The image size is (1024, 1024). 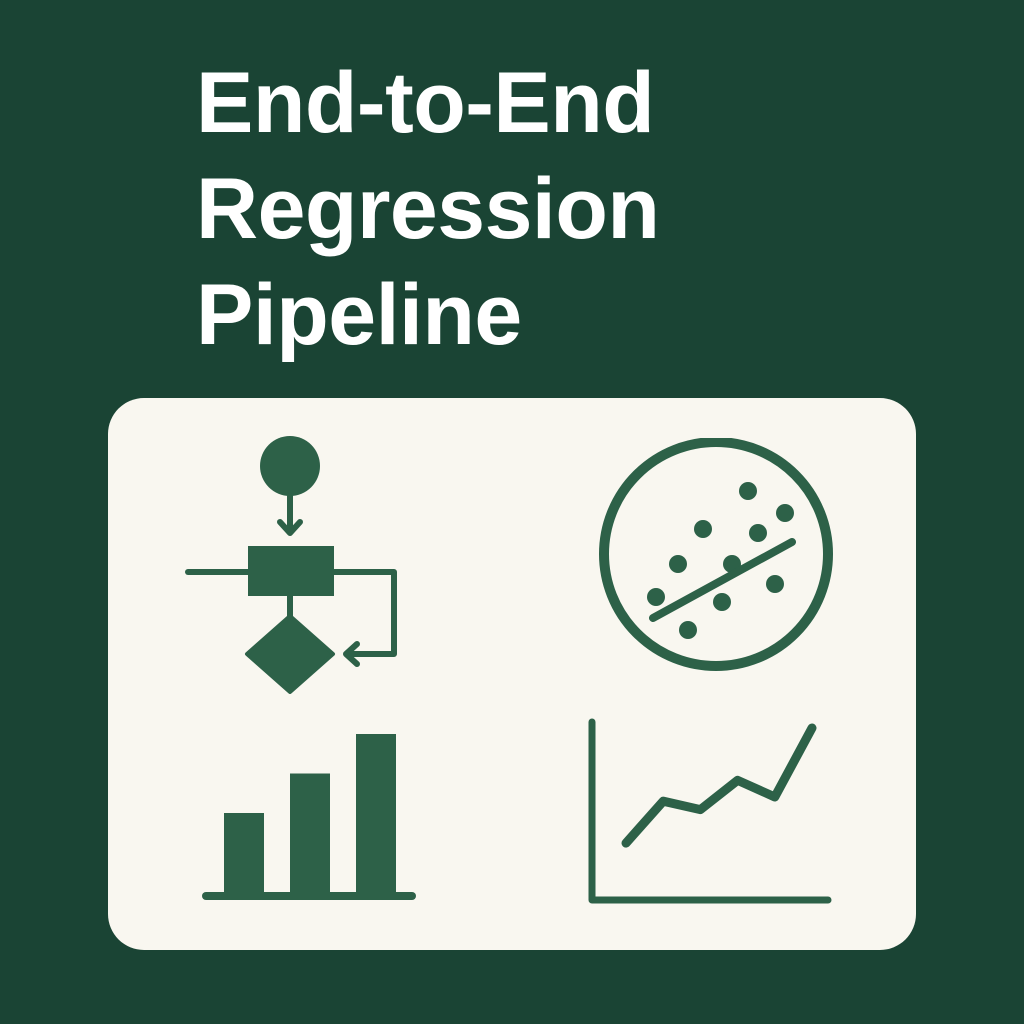 I want to click on bar-chart-icon, so click(x=309, y=817).